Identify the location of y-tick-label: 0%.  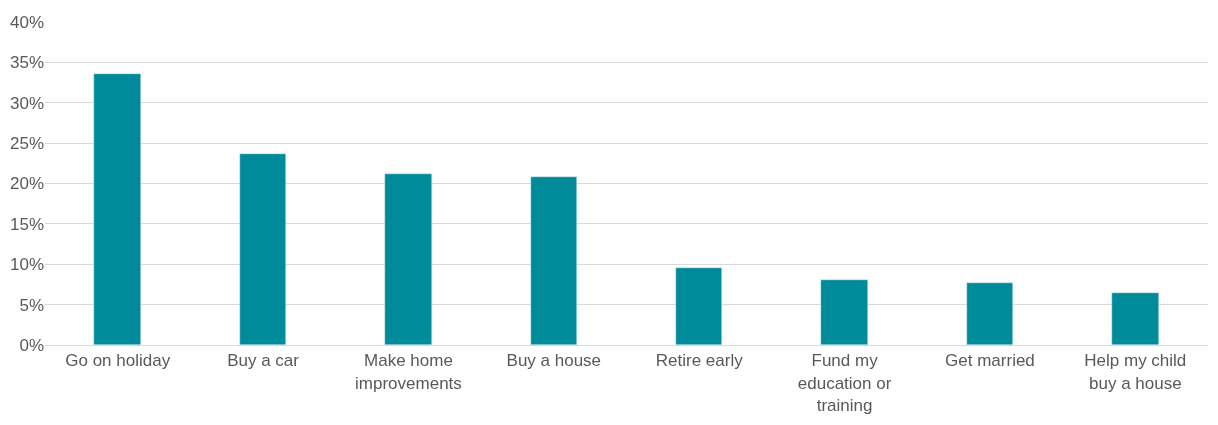
(31, 345).